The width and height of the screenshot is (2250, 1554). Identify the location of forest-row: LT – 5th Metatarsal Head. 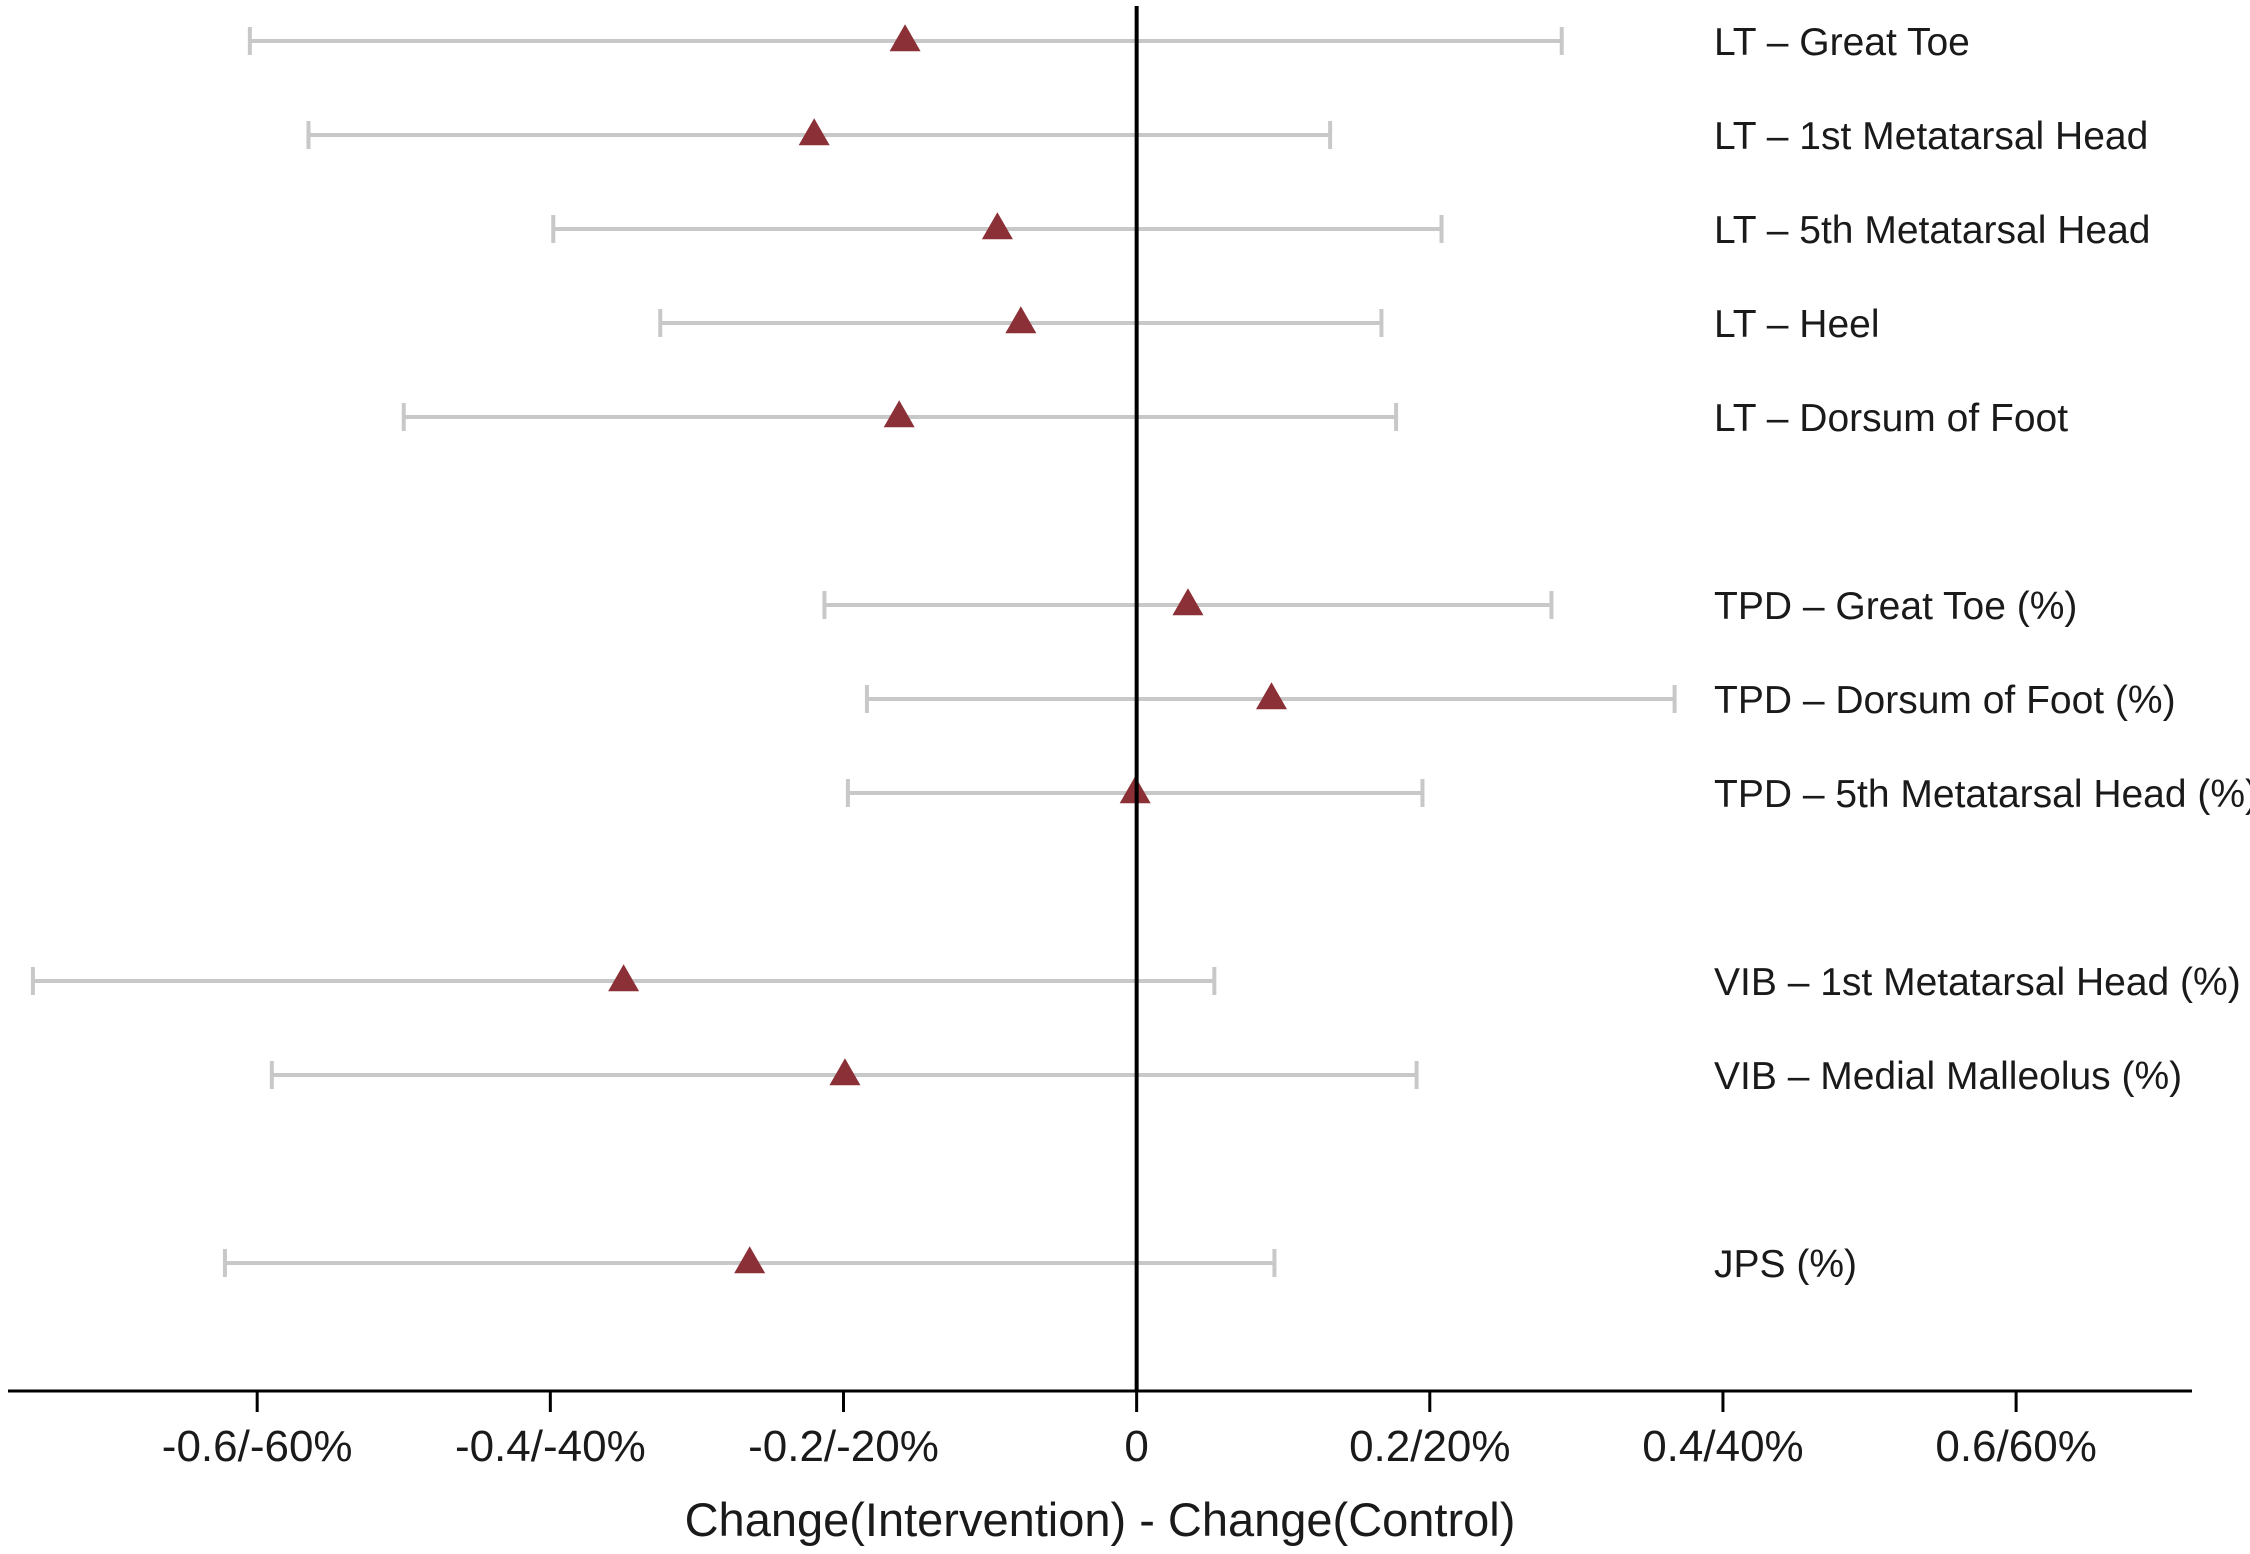
(1350, 230).